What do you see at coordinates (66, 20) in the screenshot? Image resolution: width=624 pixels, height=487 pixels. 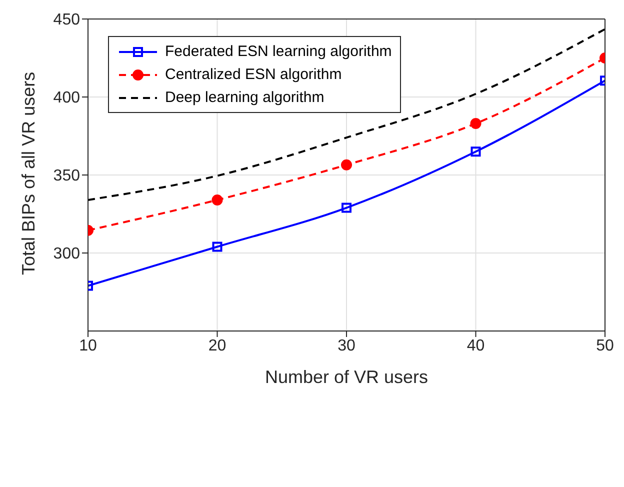 I see `y-tick-label: 450` at bounding box center [66, 20].